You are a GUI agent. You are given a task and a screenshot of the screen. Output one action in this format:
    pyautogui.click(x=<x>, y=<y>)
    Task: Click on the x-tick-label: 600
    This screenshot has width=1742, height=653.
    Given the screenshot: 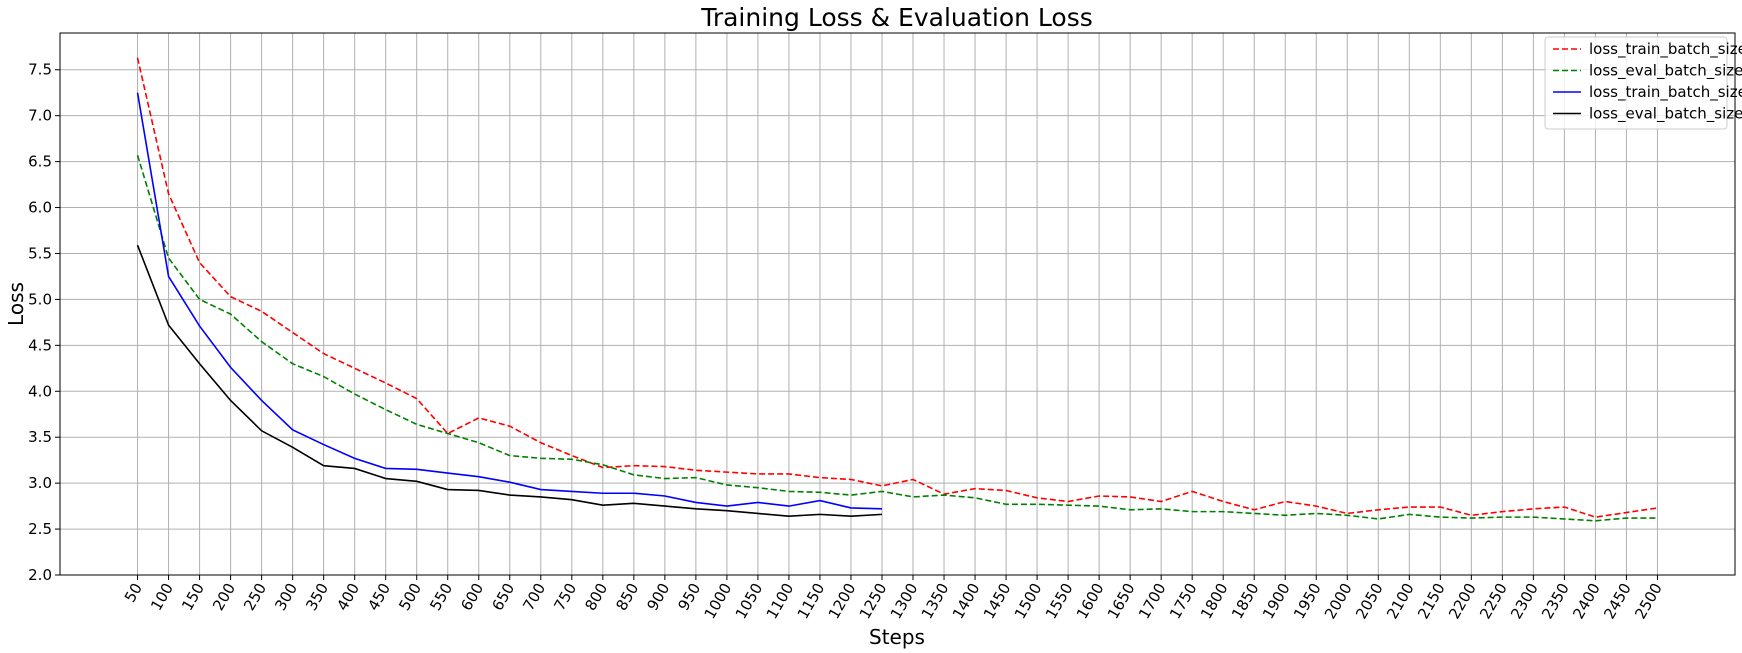 What is the action you would take?
    pyautogui.click(x=472, y=597)
    